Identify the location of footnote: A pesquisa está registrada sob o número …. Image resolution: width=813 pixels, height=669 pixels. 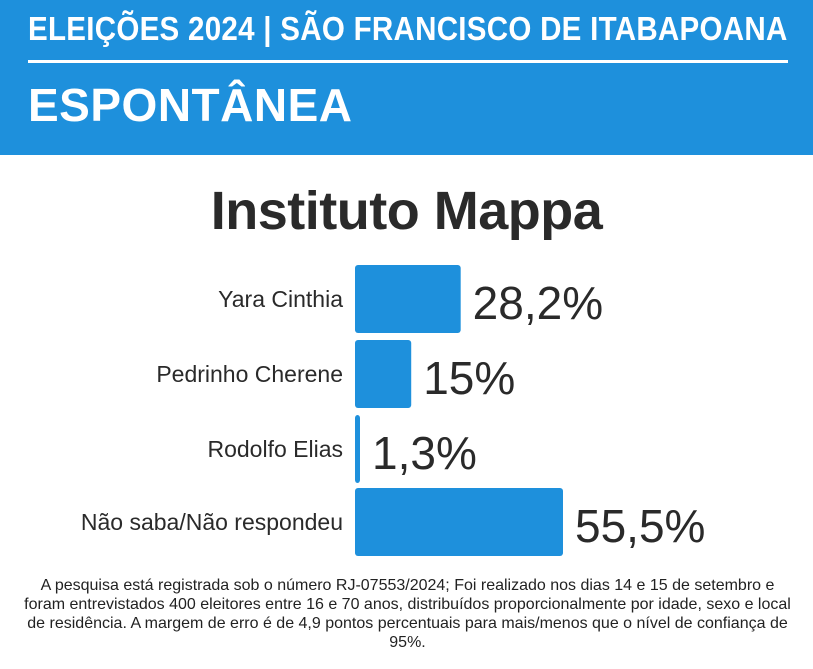
(407, 614).